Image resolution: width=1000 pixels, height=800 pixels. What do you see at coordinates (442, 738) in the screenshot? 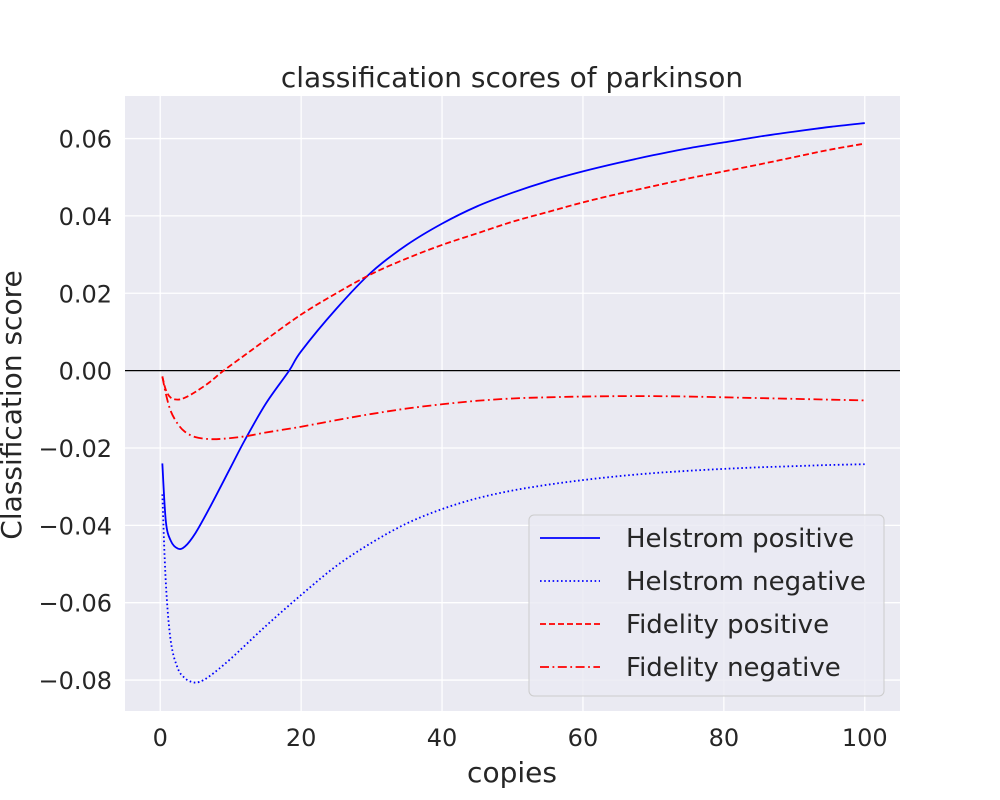
I see `x-tick-label: 40` at bounding box center [442, 738].